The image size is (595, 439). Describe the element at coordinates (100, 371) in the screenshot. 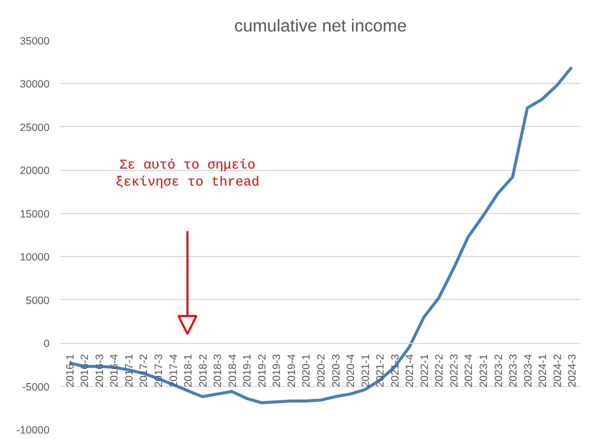

I see `x-tick-label: 2016-3` at that location.